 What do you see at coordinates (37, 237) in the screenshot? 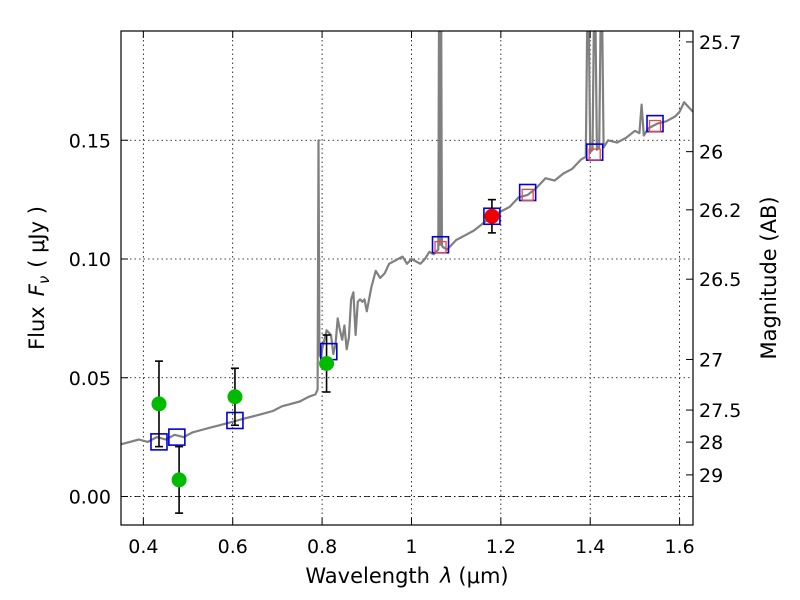
I see `y-axis-label-unit: ( μJy )` at bounding box center [37, 237].